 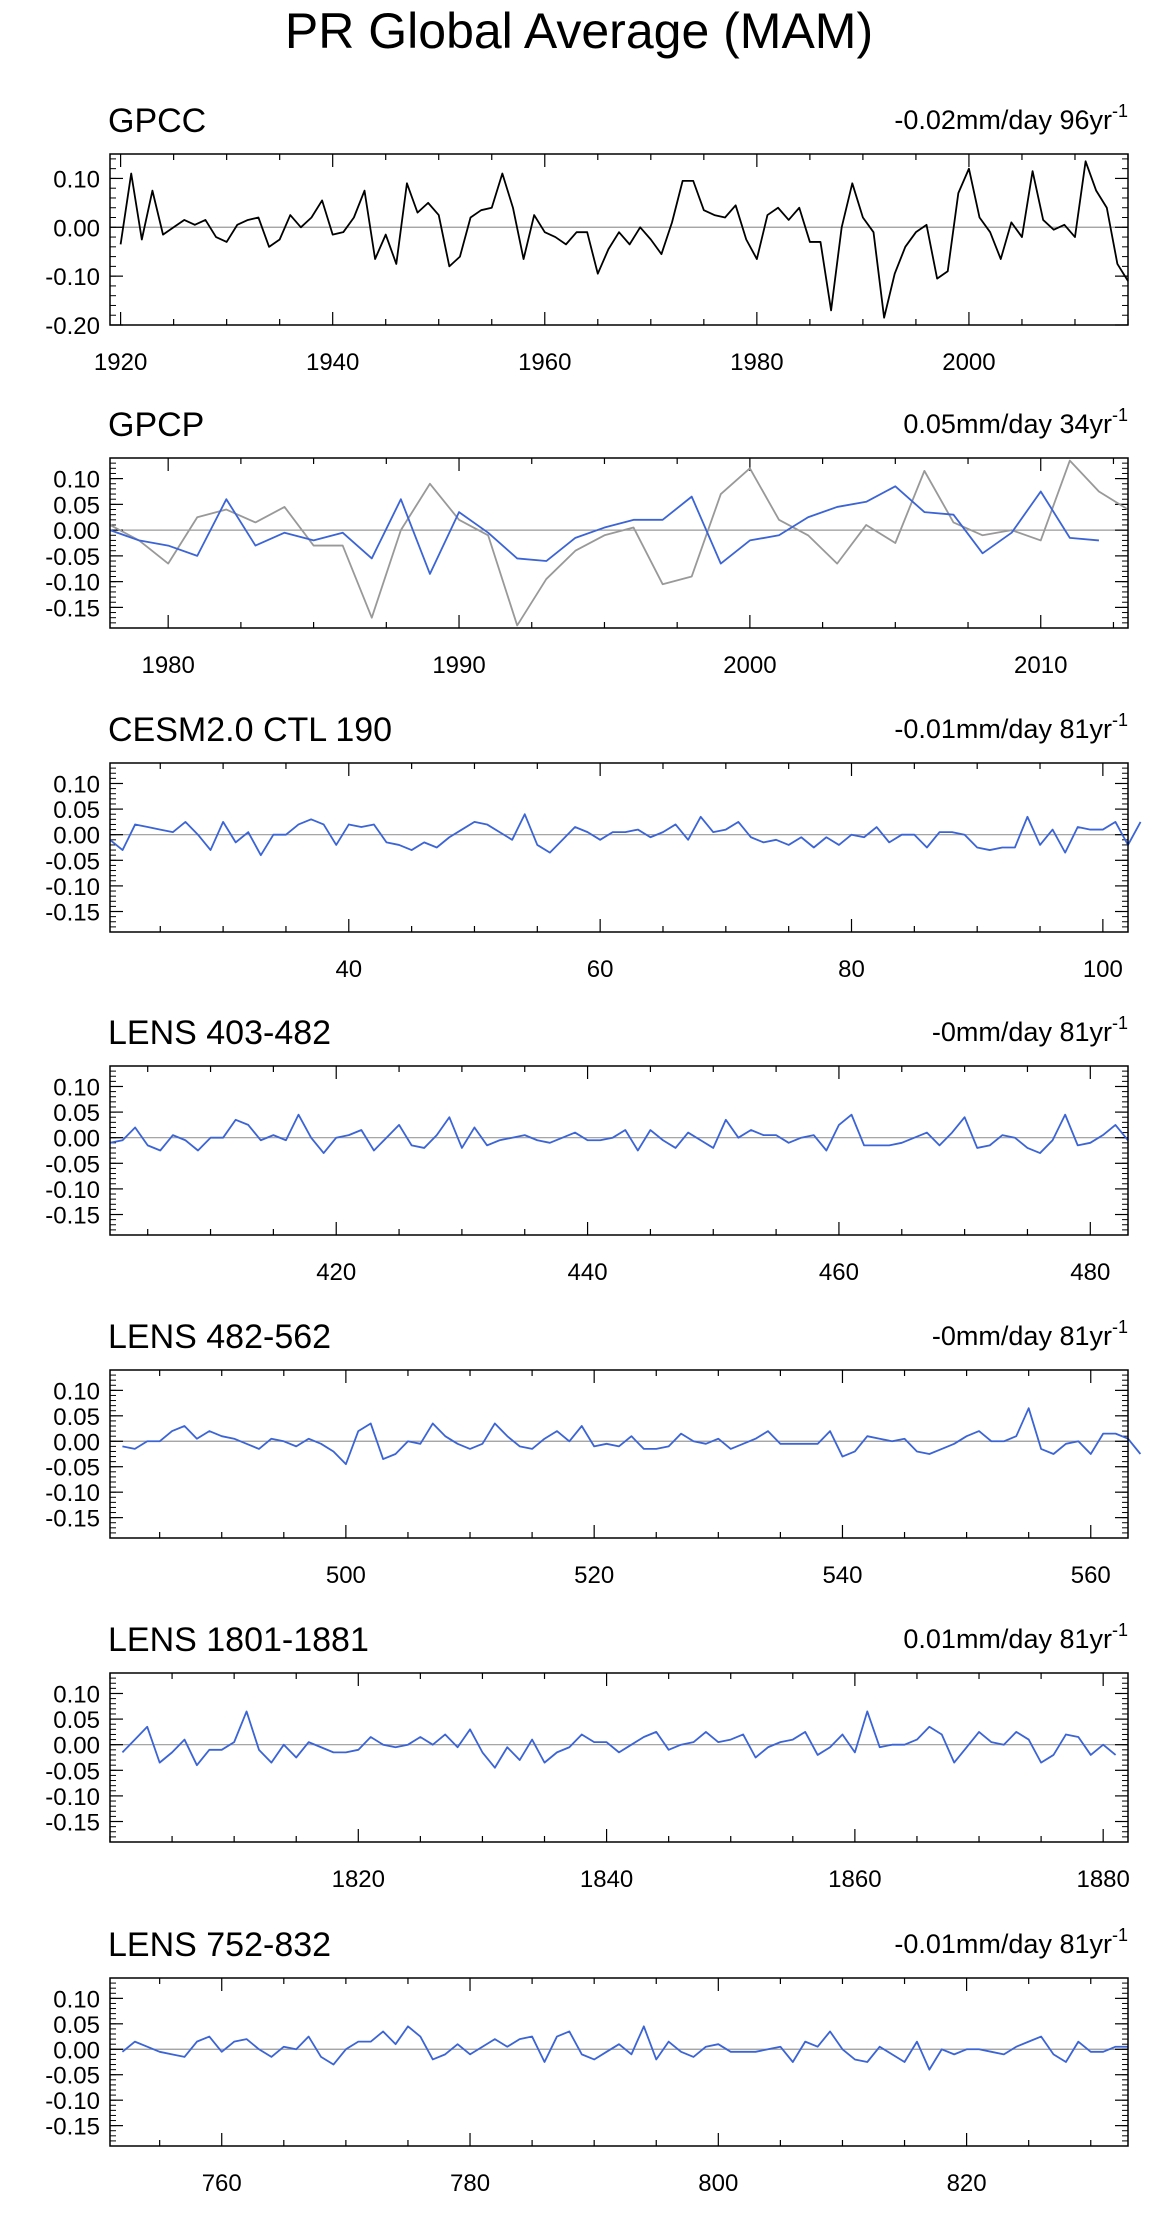 What do you see at coordinates (1090, 1272) in the screenshot?
I see `x-tick-label: 480` at bounding box center [1090, 1272].